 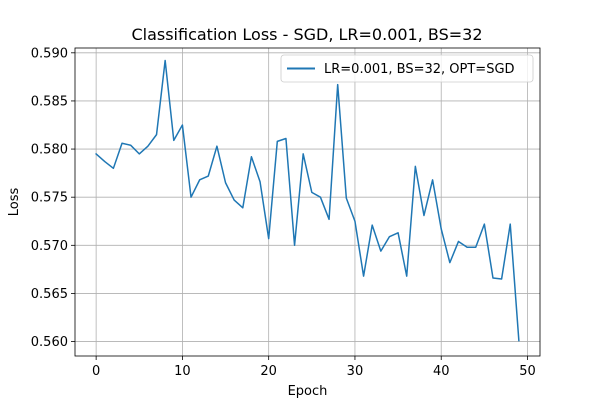 I want to click on y-tick-label: 0.585, so click(x=49, y=101).